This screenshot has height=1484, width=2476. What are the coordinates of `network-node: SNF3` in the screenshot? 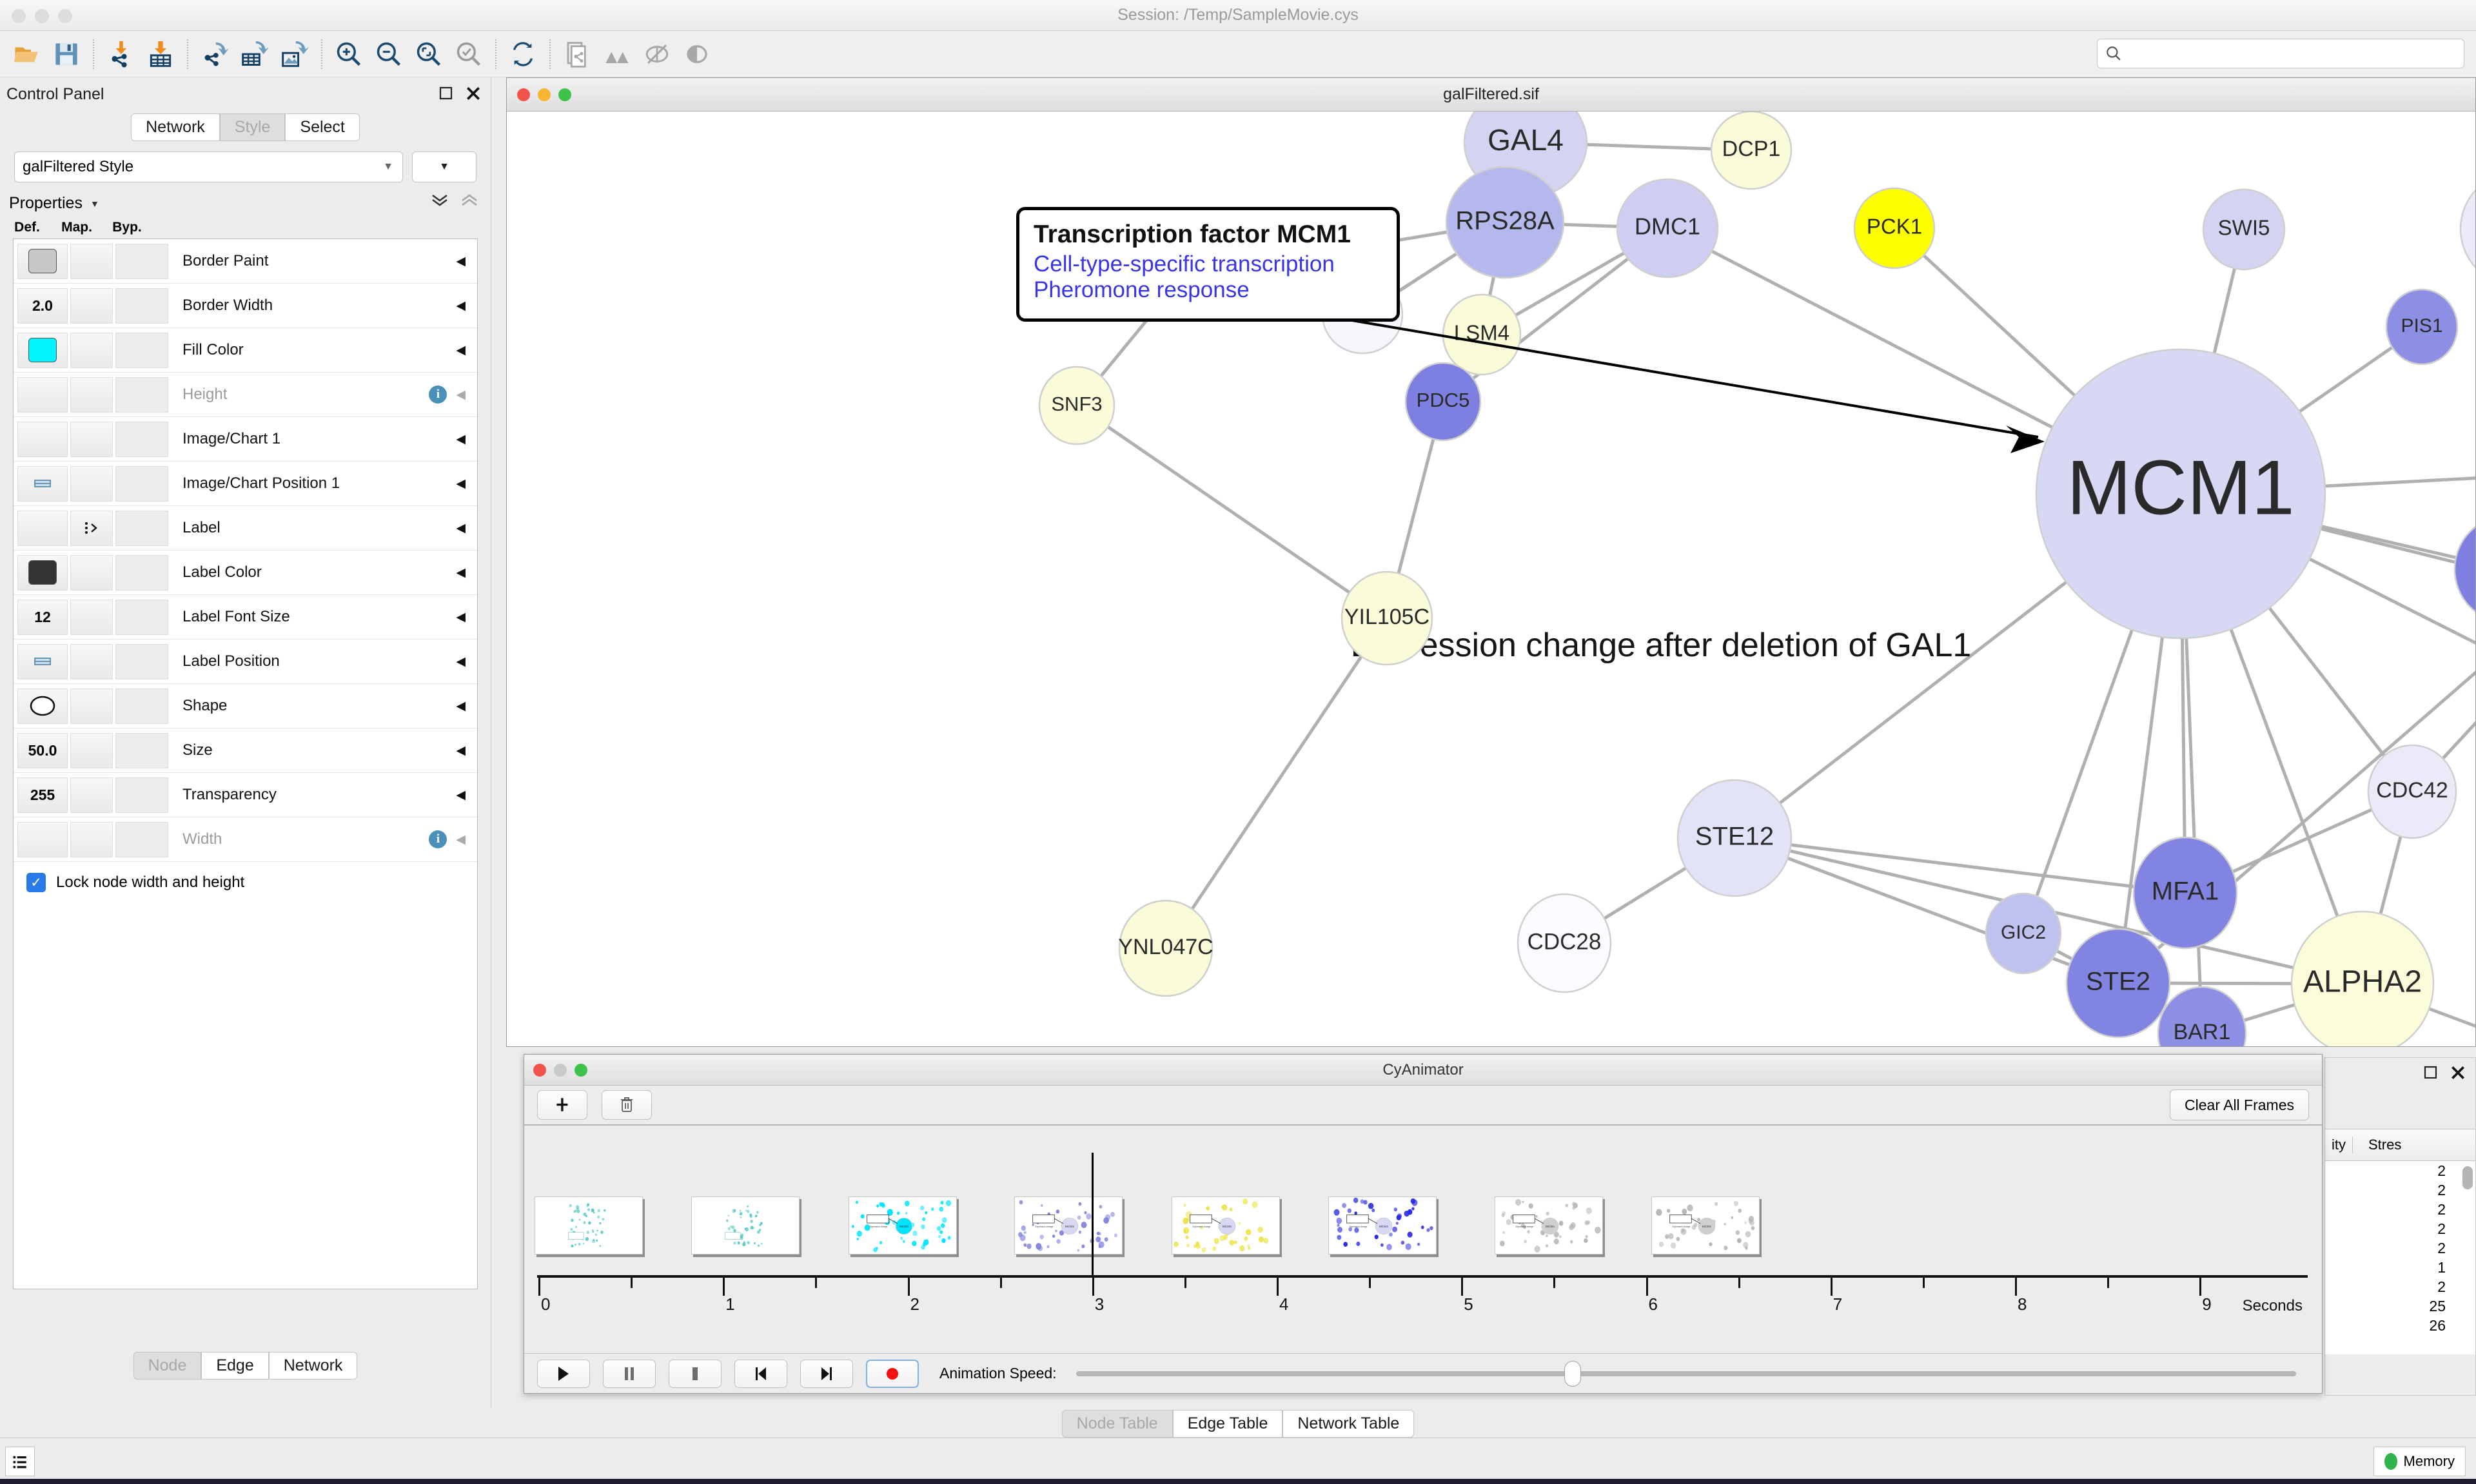 It's located at (1076, 405).